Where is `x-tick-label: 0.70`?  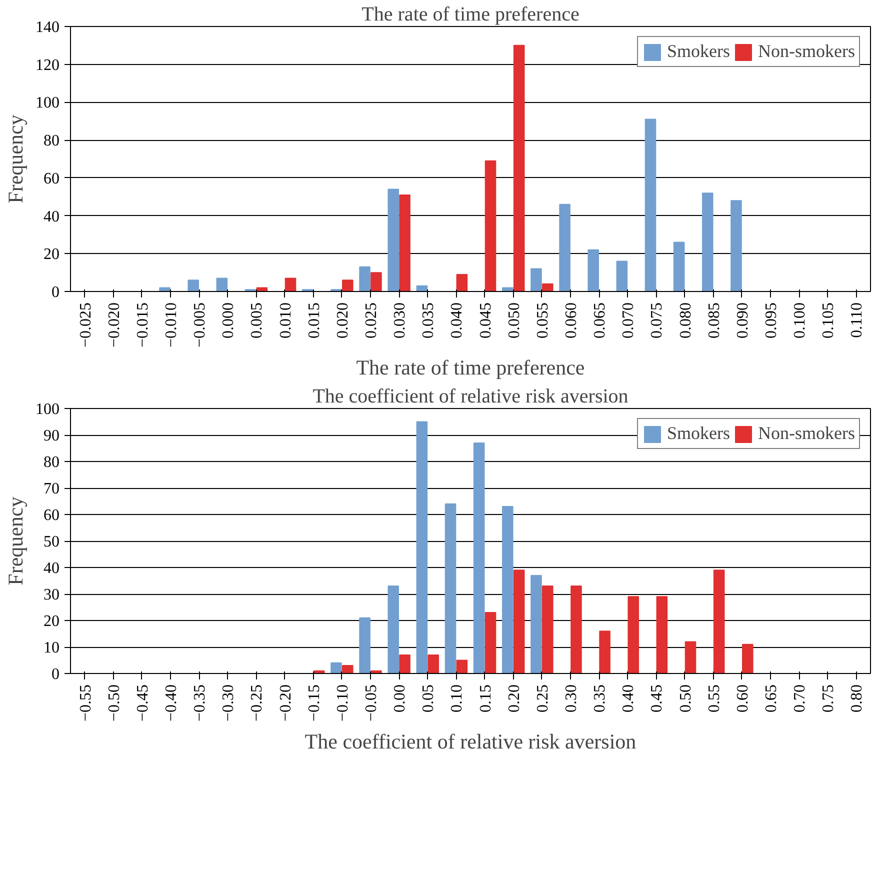
x-tick-label: 0.70 is located at coordinates (800, 698).